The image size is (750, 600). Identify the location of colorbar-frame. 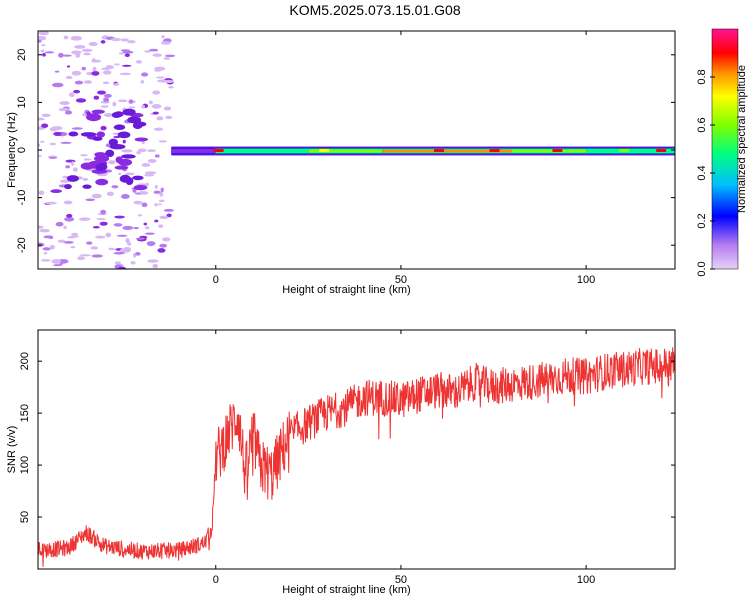
(725, 149).